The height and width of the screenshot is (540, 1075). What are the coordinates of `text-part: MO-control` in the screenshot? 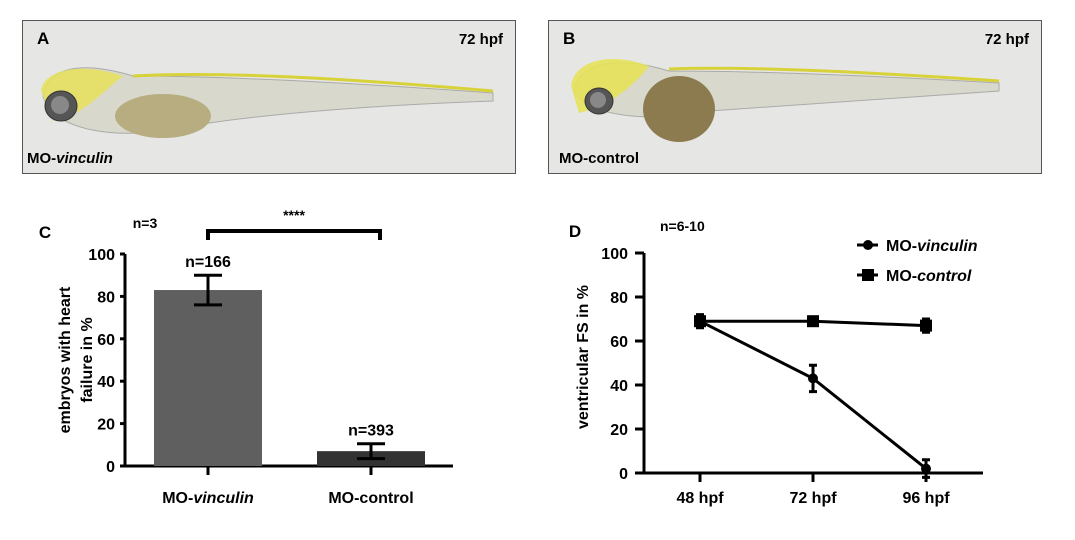 It's located at (370, 498).